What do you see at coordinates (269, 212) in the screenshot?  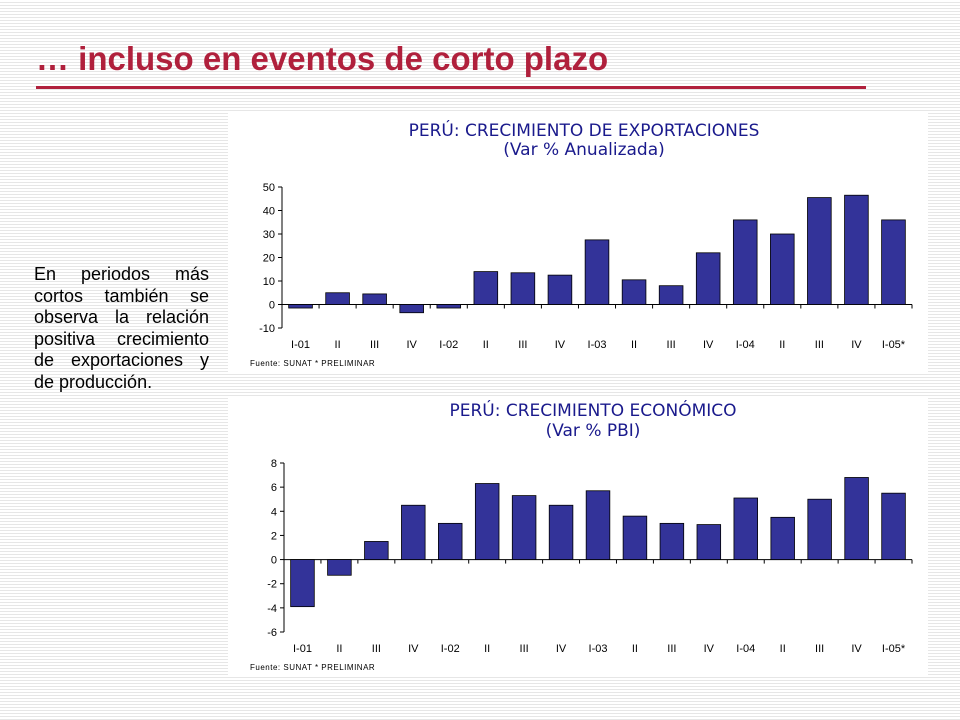 I see `y-tick-label: 40` at bounding box center [269, 212].